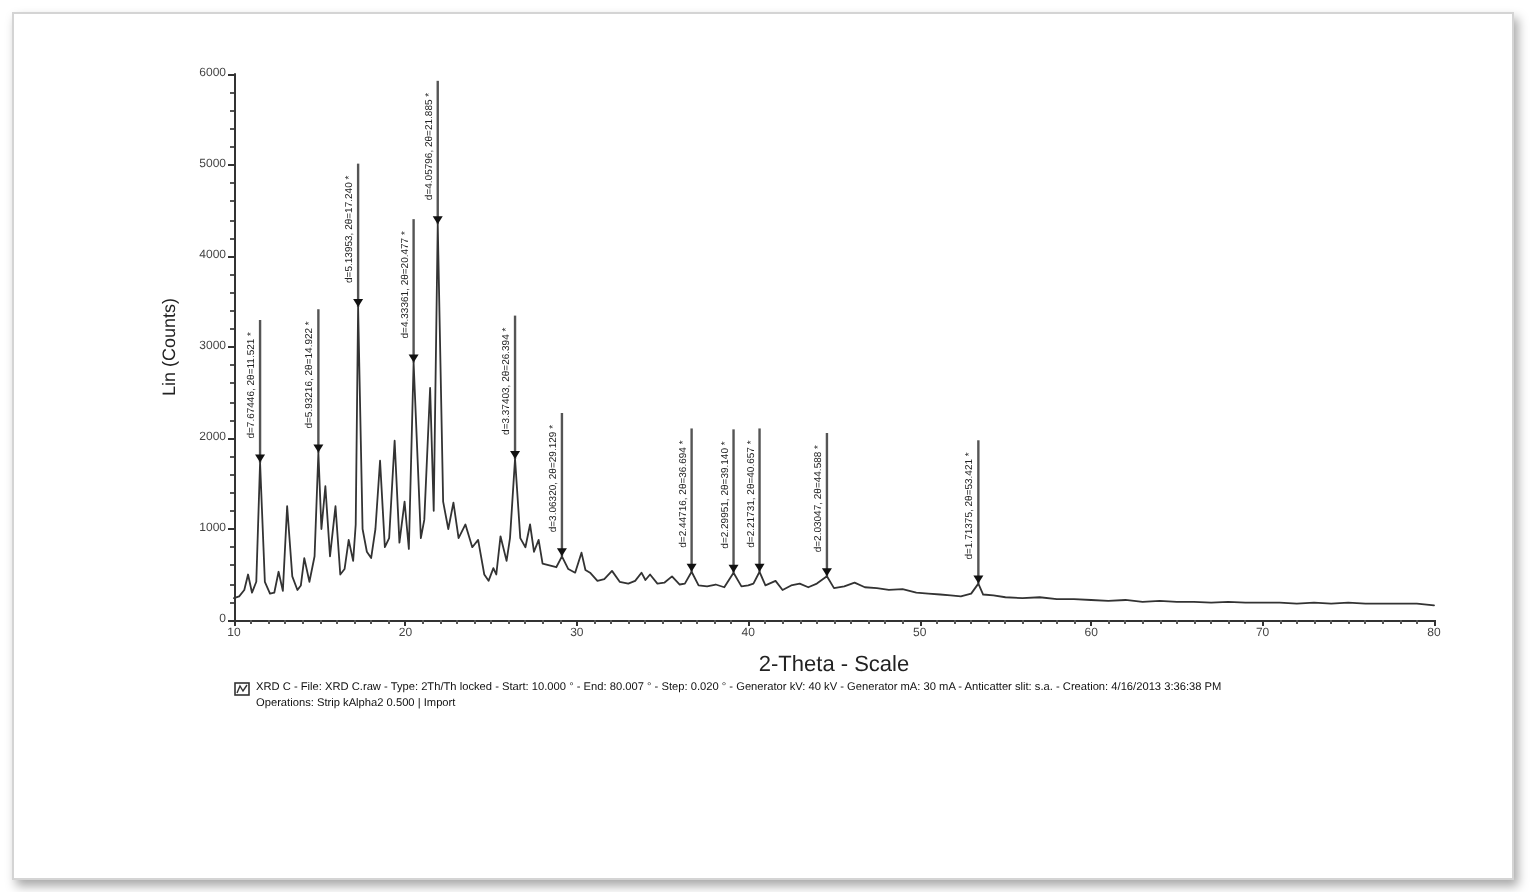 Image resolution: width=1530 pixels, height=892 pixels. Describe the element at coordinates (168, 347) in the screenshot. I see `y-axis-title: Lin (Counts)` at that location.